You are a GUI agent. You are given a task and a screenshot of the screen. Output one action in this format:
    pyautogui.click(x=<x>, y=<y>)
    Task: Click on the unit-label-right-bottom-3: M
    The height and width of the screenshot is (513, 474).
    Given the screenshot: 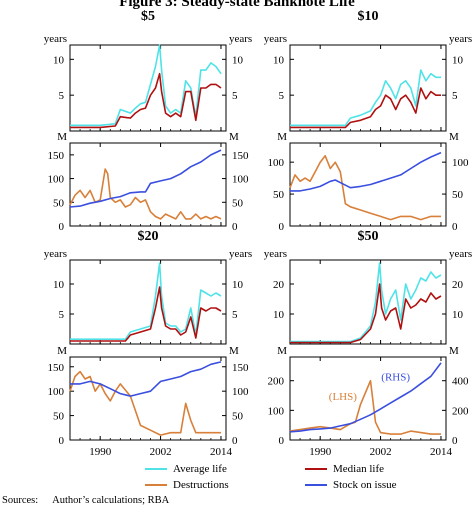 What is the action you would take?
    pyautogui.click(x=454, y=351)
    